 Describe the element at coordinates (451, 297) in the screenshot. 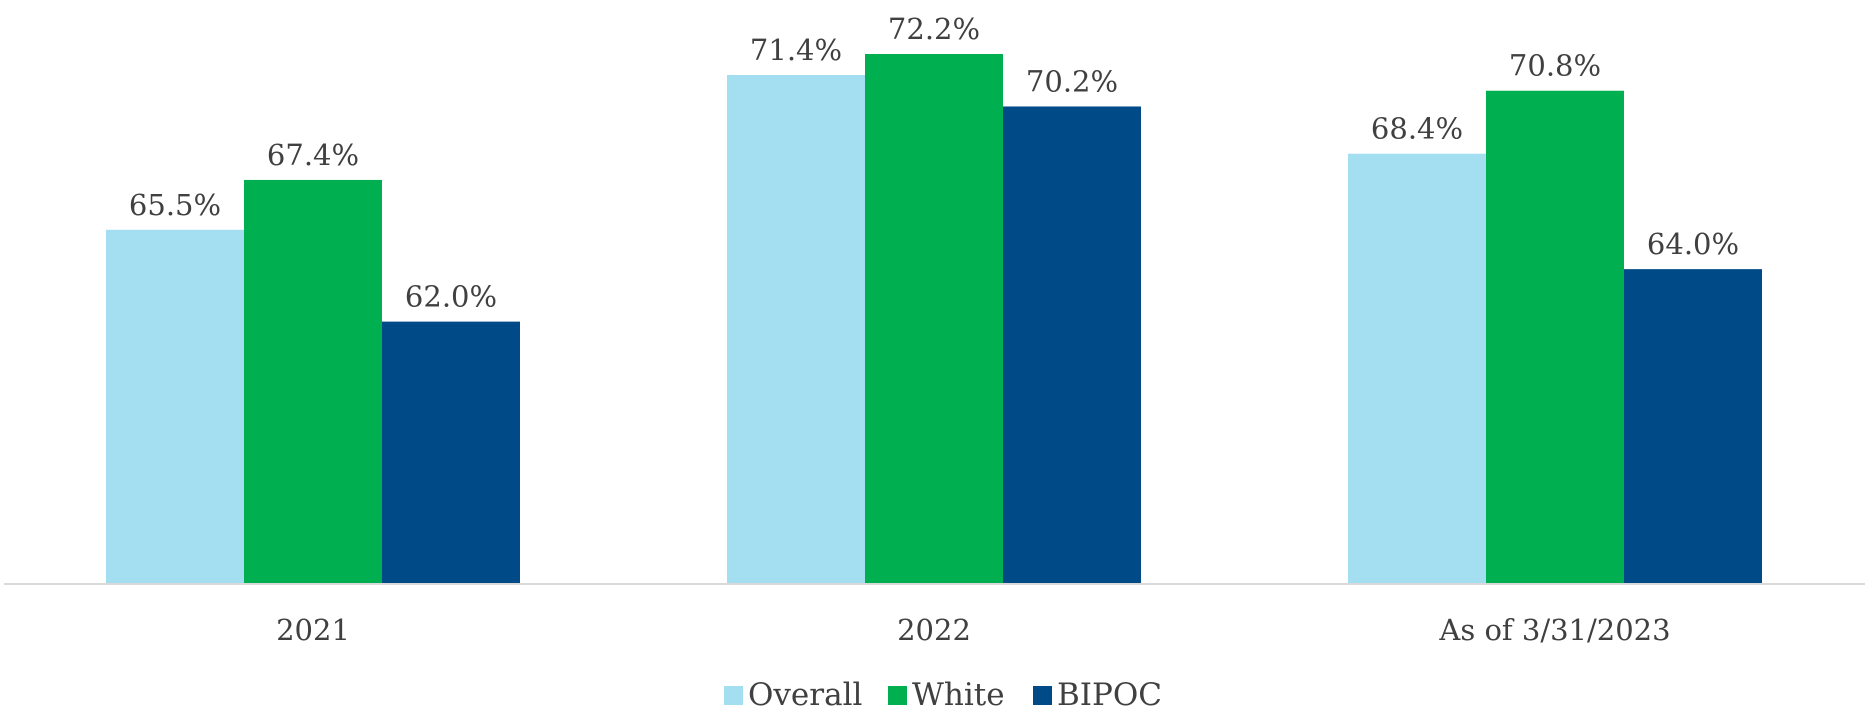

I see `value-label-bipoc-2021: 62.0%` at that location.